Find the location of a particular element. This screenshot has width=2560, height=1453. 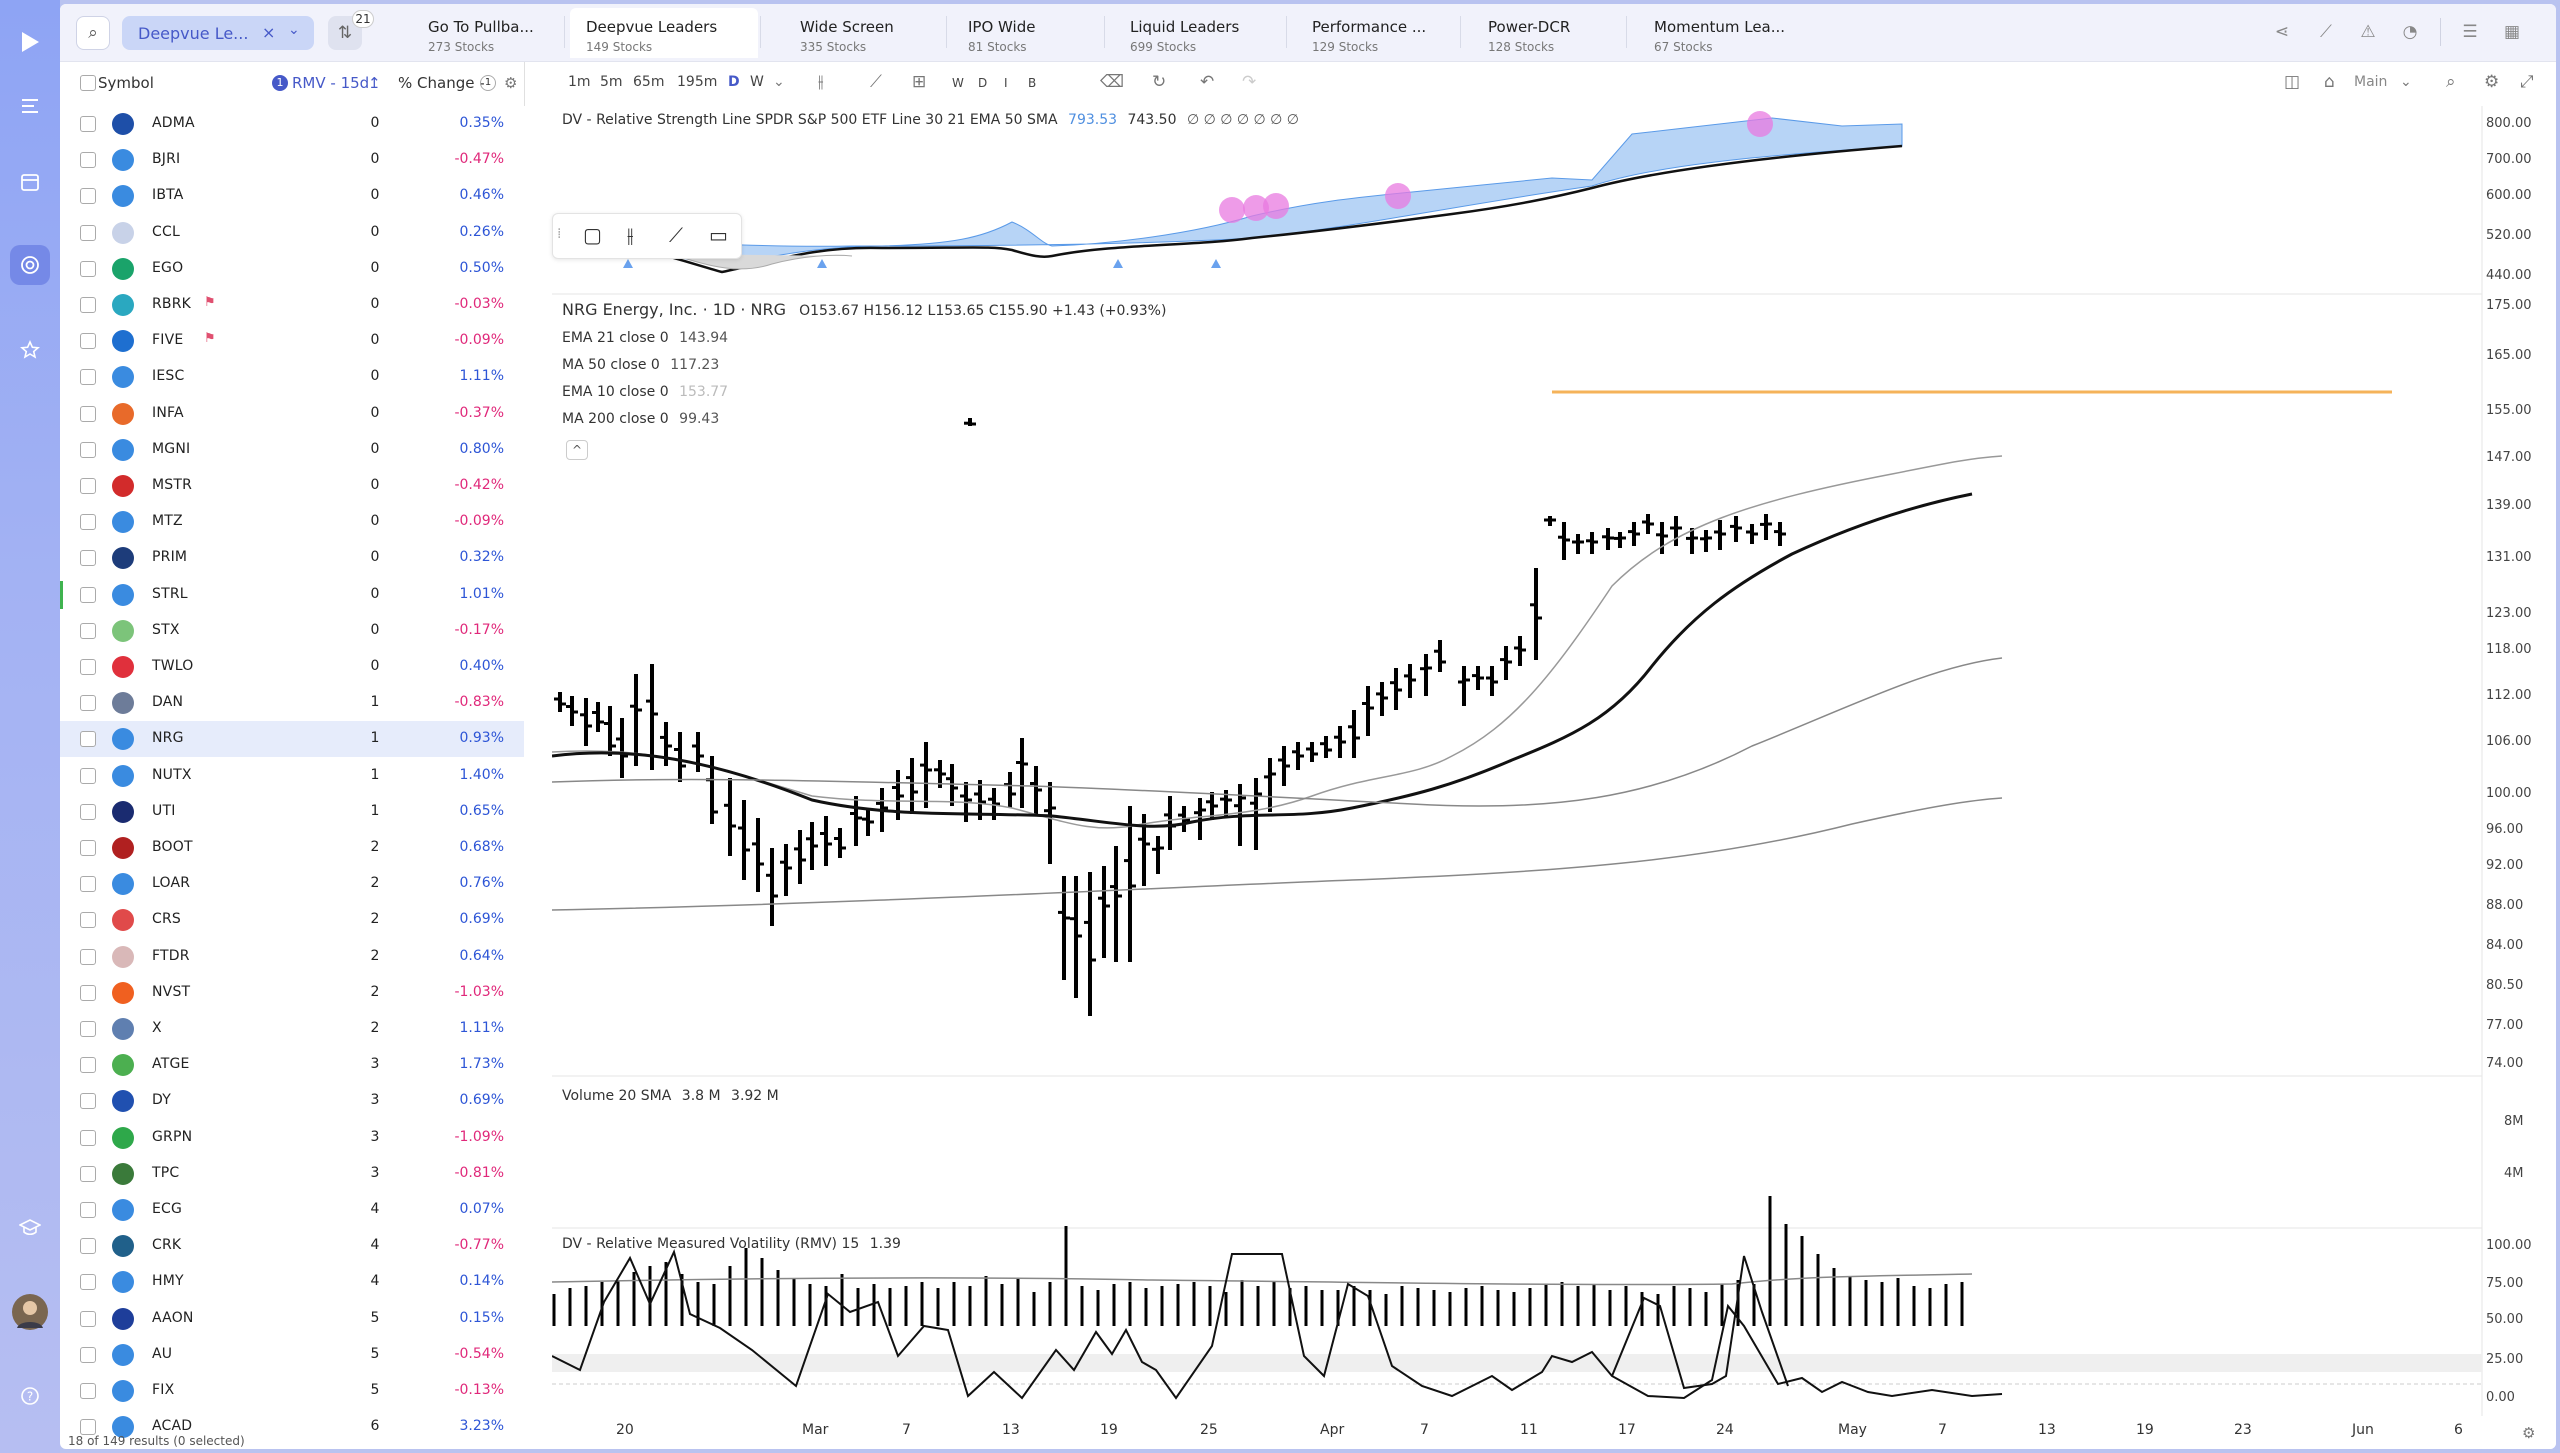

row-symbol: TPC is located at coordinates (166, 1172).